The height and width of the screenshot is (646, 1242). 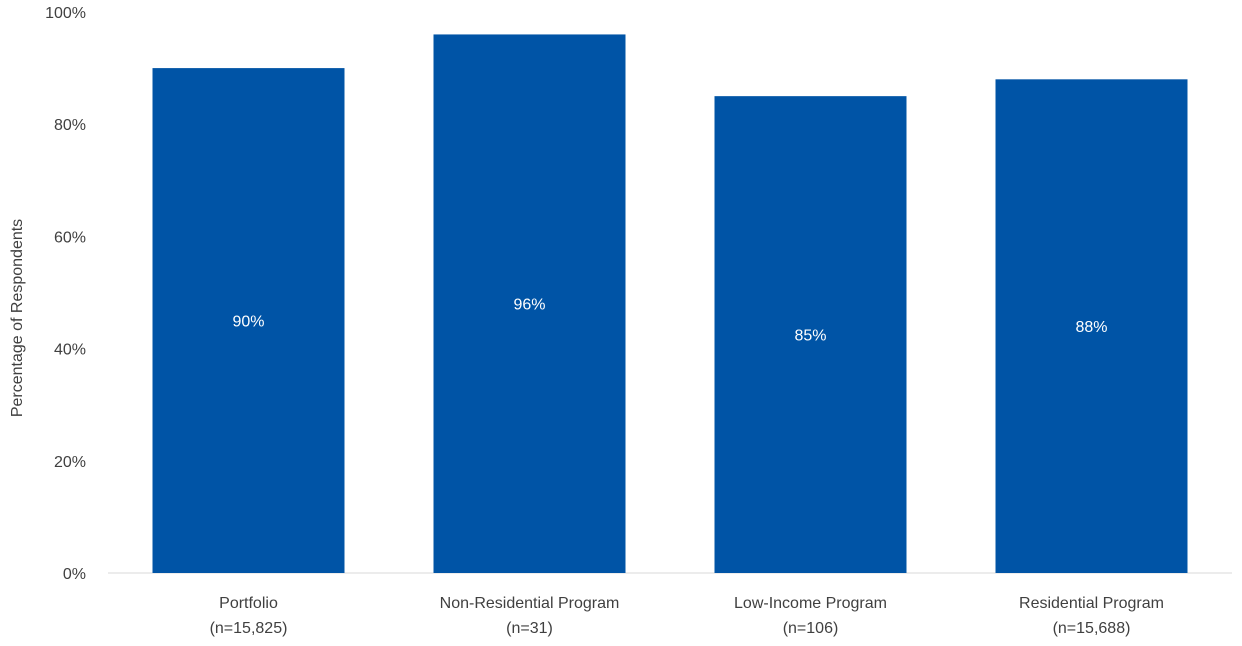 What do you see at coordinates (70, 350) in the screenshot?
I see `y-tick-label: 40%` at bounding box center [70, 350].